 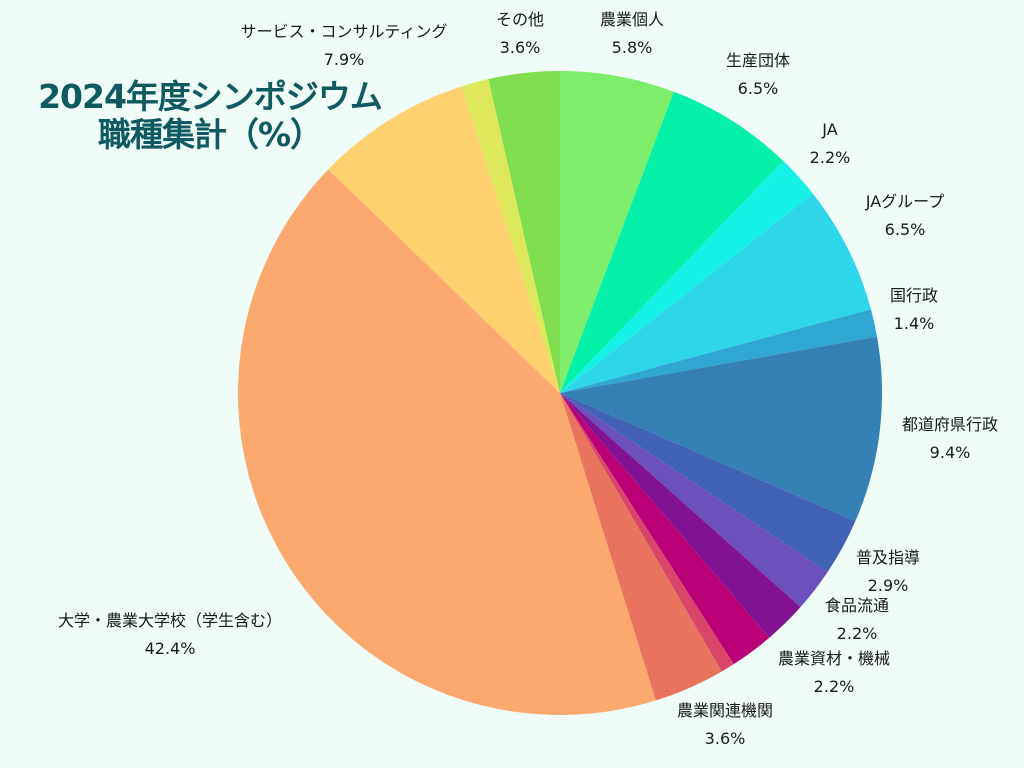 I want to click on slice-value-label: 1.4%, so click(x=914, y=323).